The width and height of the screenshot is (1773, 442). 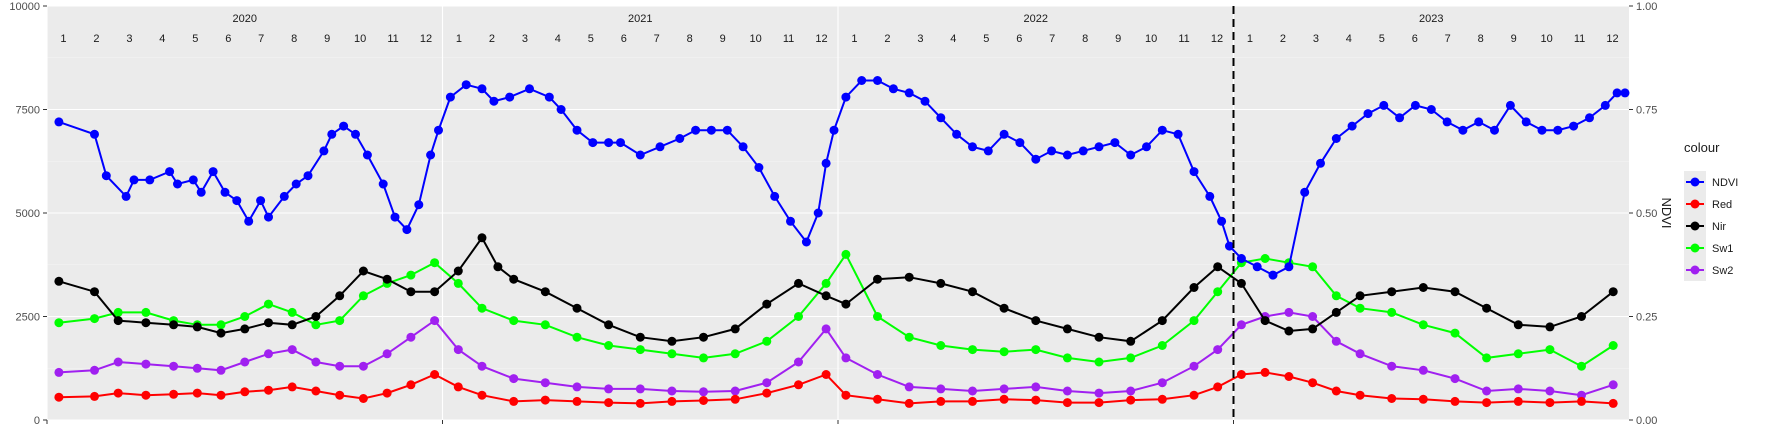 What do you see at coordinates (1722, 205) in the screenshot?
I see `legend-label: Red` at bounding box center [1722, 205].